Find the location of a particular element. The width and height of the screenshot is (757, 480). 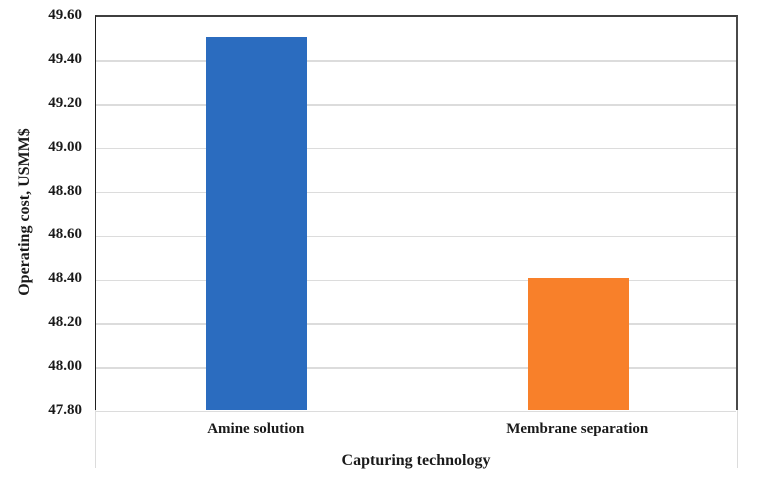

y-tick-label: 49.20 is located at coordinates (65, 102).